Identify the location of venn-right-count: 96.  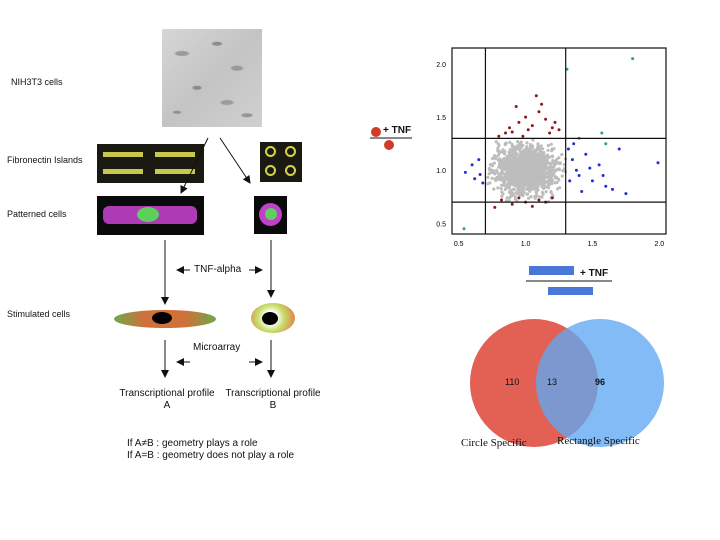
(600, 382).